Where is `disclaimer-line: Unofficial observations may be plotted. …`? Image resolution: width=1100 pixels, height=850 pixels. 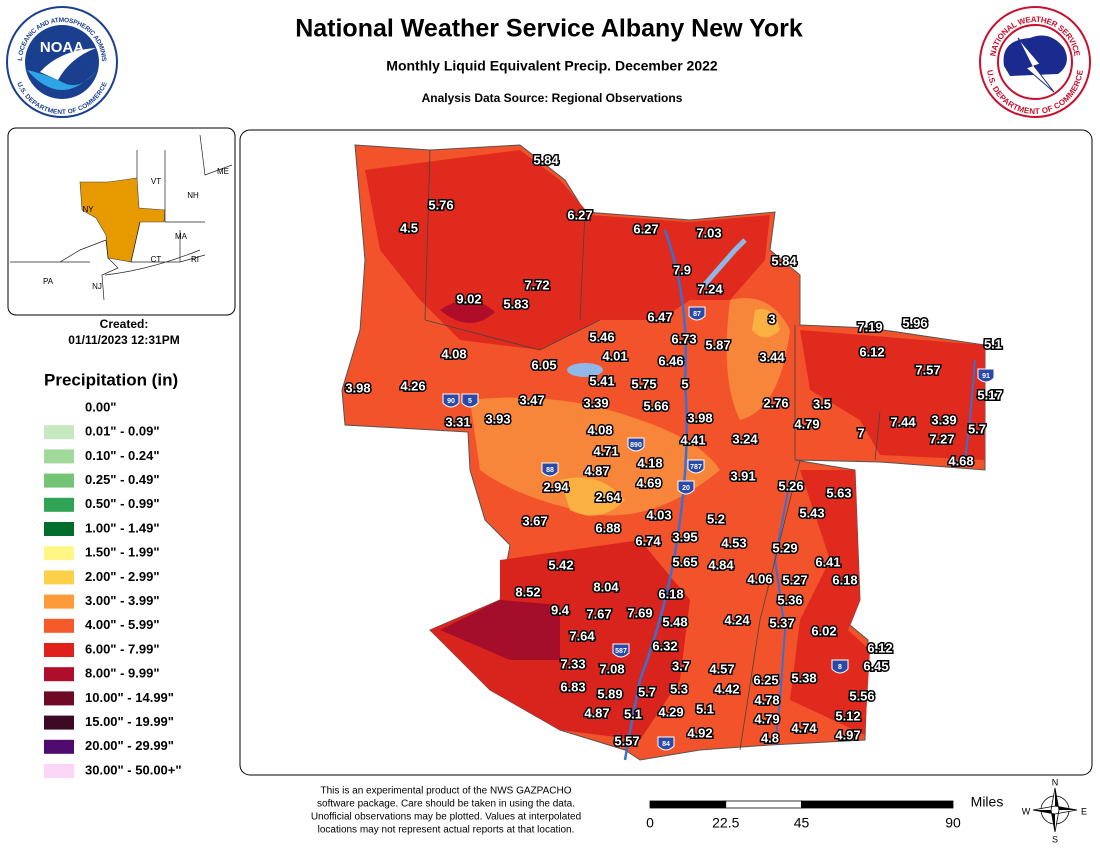
disclaimer-line: Unofficial observations may be plotted. … is located at coordinates (446, 817).